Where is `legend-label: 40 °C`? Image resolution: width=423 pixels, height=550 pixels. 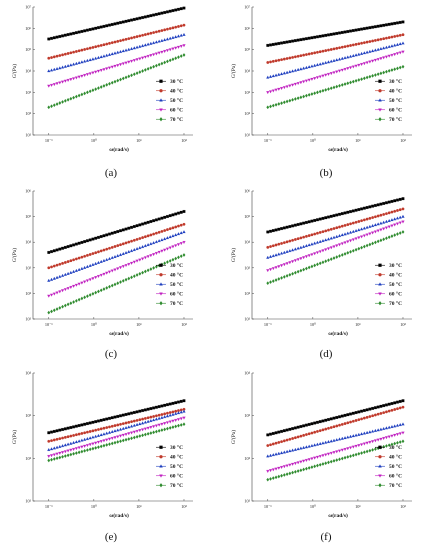
legend-label: 40 °C is located at coordinates (176, 91).